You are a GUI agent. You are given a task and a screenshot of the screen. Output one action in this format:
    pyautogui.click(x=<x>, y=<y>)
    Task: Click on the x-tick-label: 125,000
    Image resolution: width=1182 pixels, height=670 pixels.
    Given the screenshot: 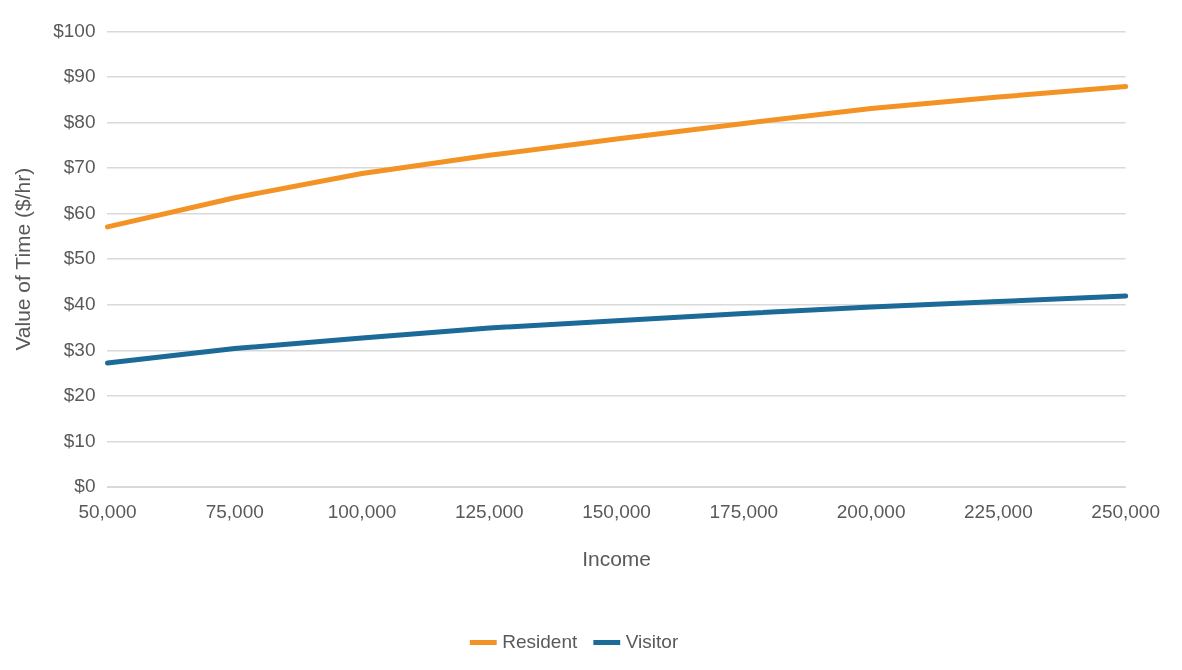 What is the action you would take?
    pyautogui.click(x=489, y=511)
    